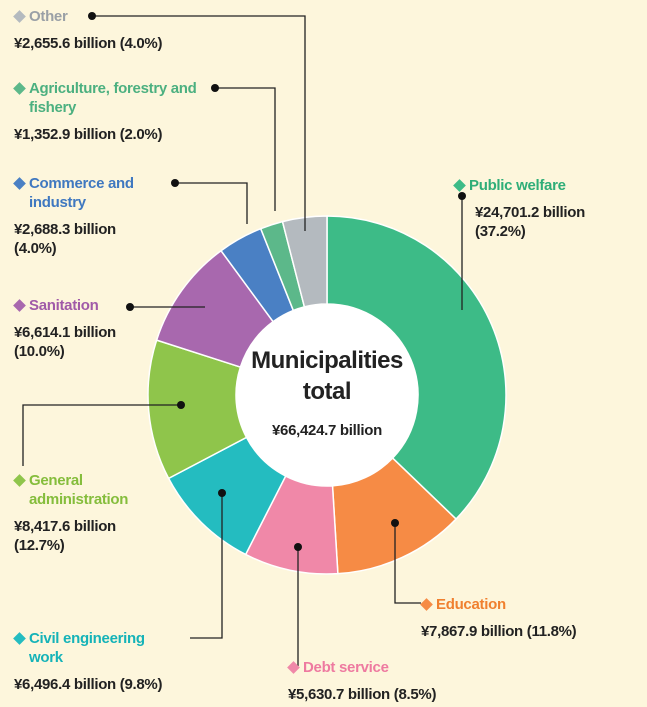 This screenshot has height=707, width=647. Describe the element at coordinates (362, 694) in the screenshot. I see `value-label: ¥5,630.7 billion (8.5%)` at that location.